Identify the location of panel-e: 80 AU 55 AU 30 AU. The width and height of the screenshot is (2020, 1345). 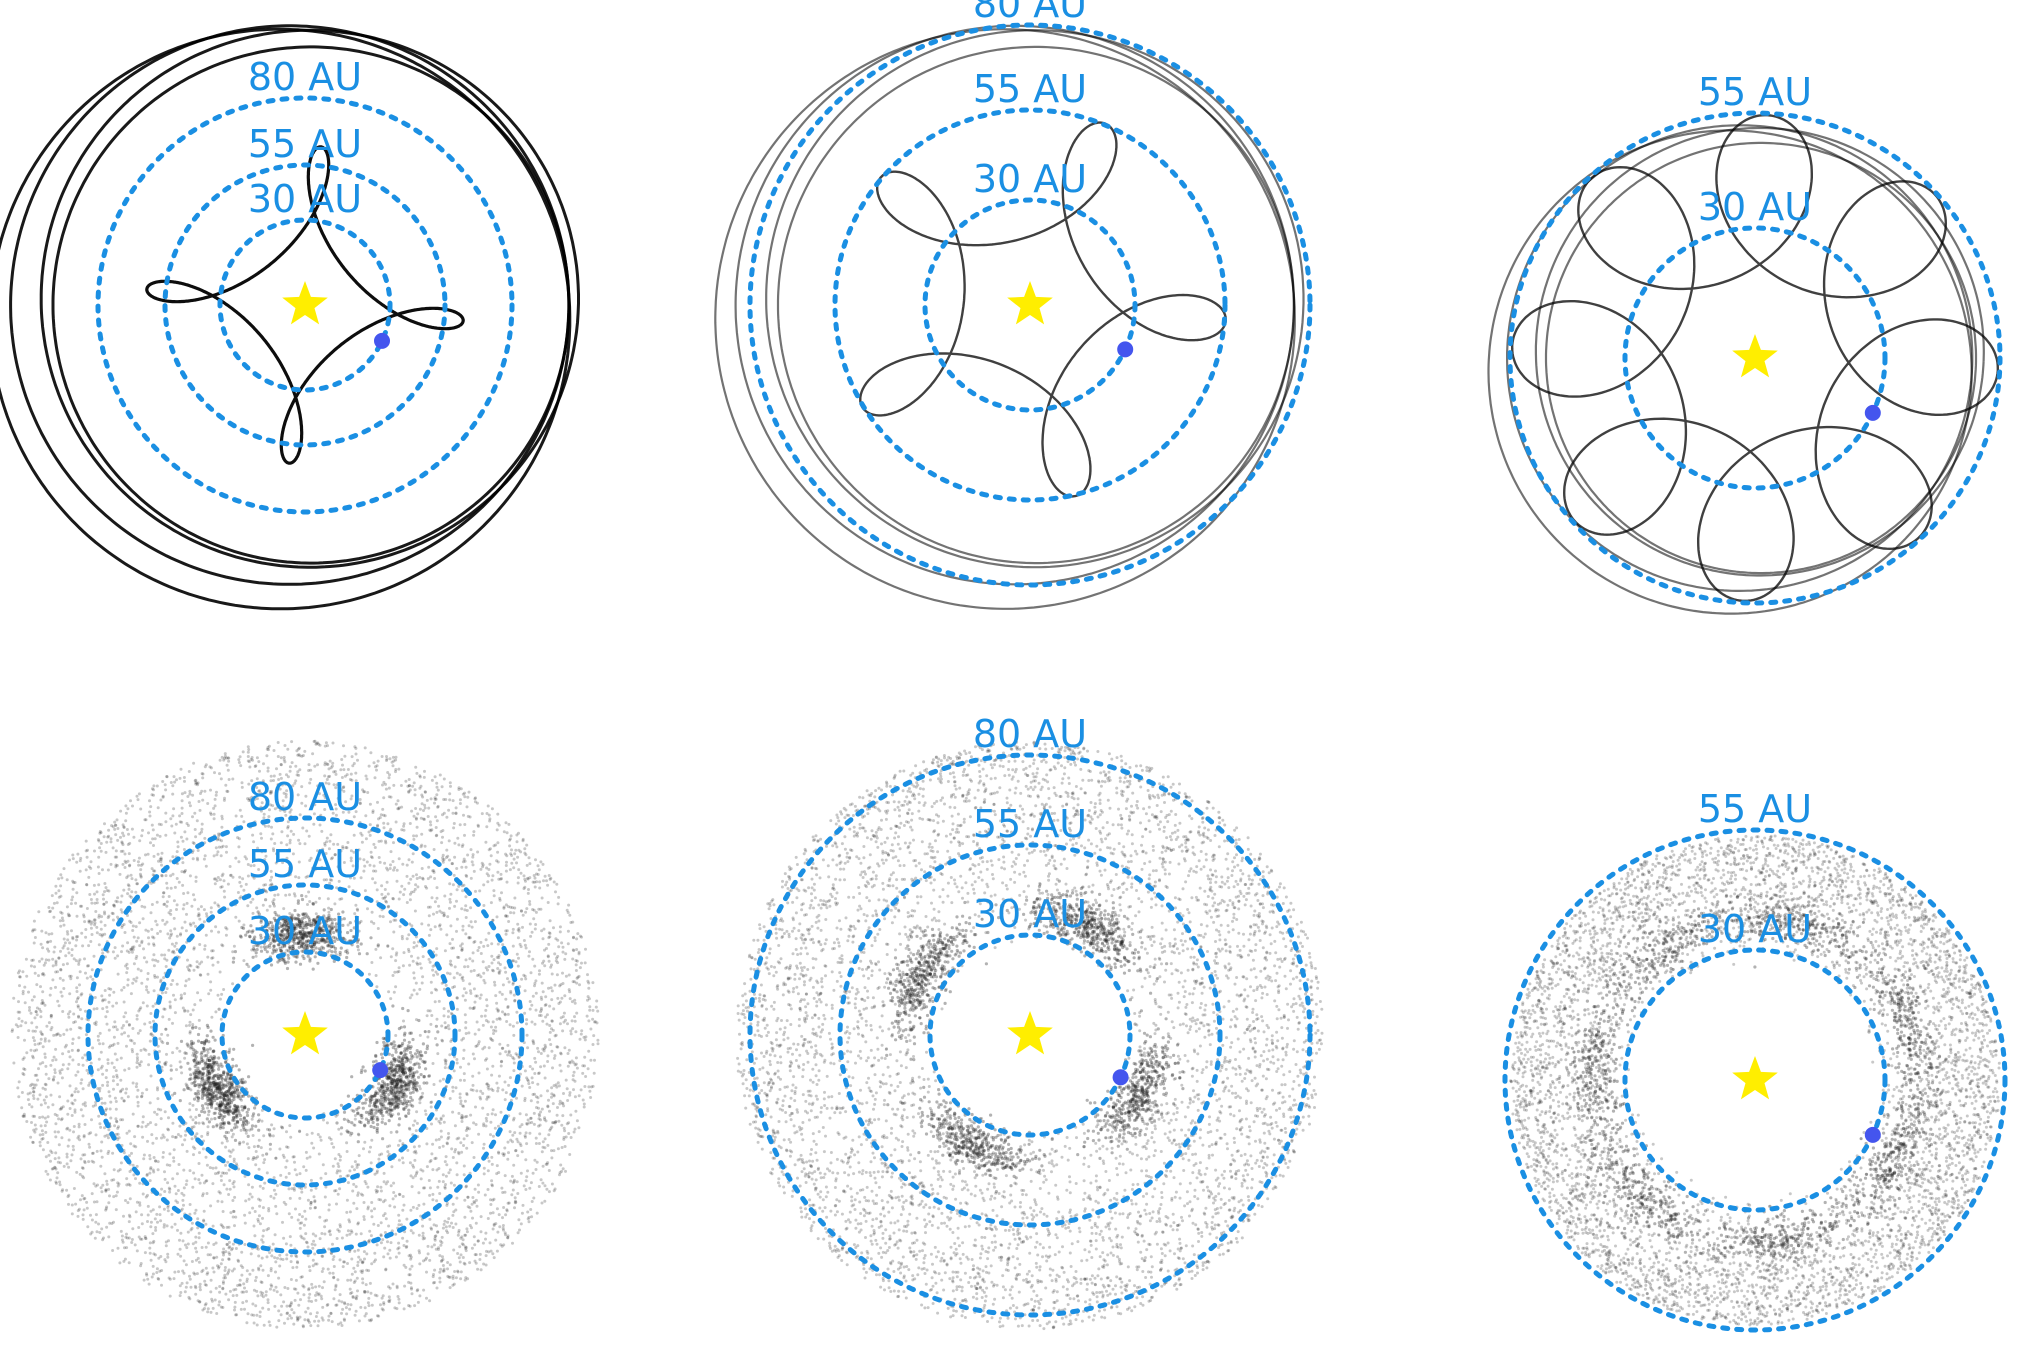
(1029, 1021).